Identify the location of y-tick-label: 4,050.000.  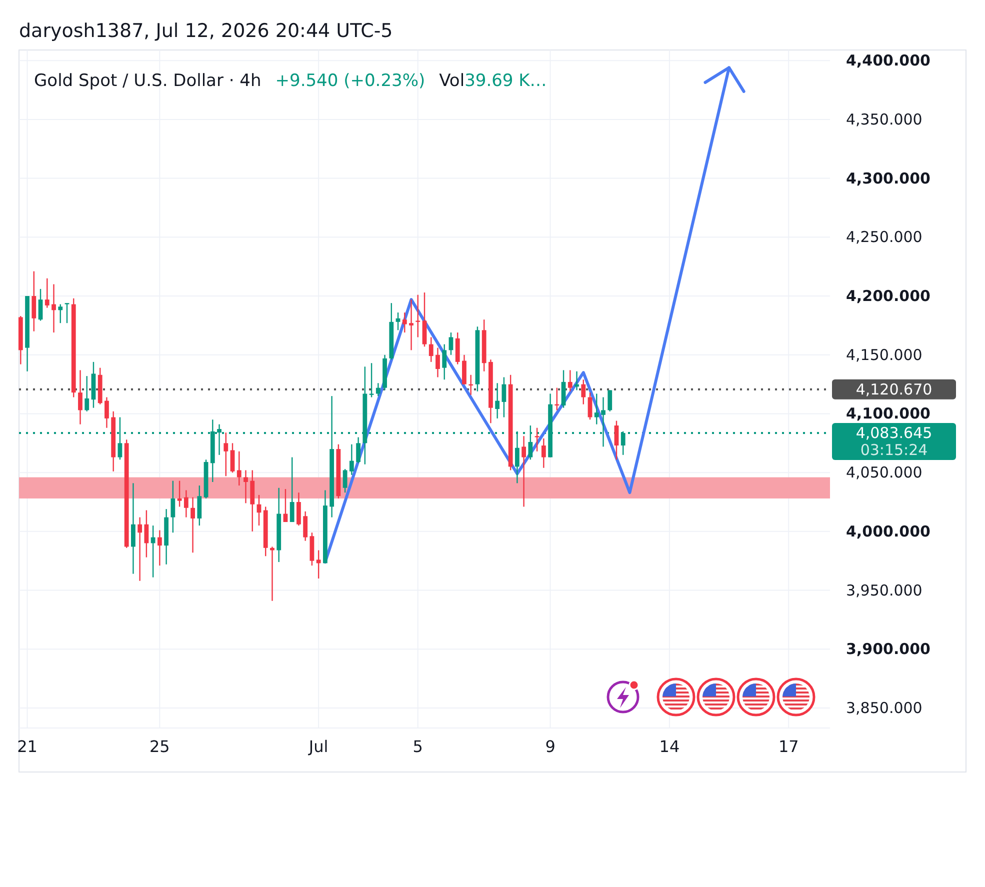
(884, 473).